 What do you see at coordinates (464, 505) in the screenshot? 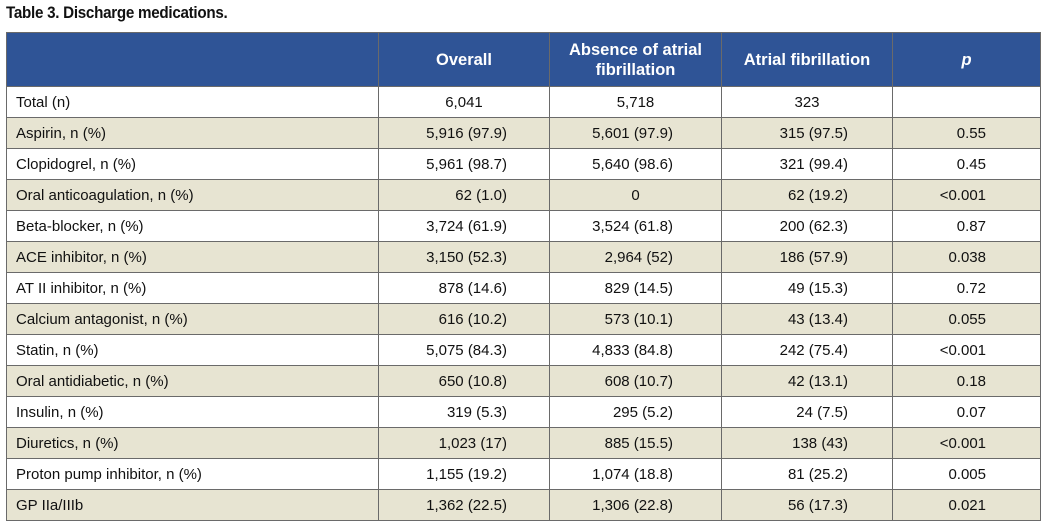
I see `cell-overall: 1,362 (22.5)` at bounding box center [464, 505].